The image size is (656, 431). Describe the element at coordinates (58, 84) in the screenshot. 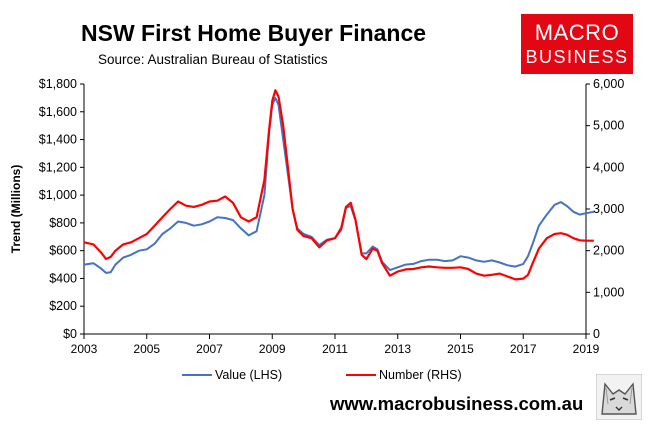

I see `y-left-tick-label: $1,800` at that location.